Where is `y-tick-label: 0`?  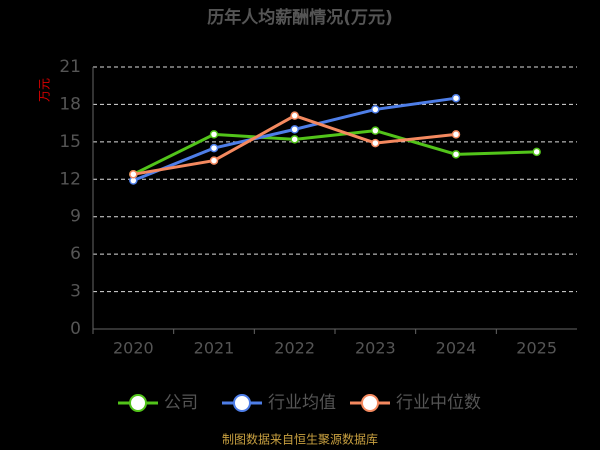 y-tick-label: 0 is located at coordinates (75, 329).